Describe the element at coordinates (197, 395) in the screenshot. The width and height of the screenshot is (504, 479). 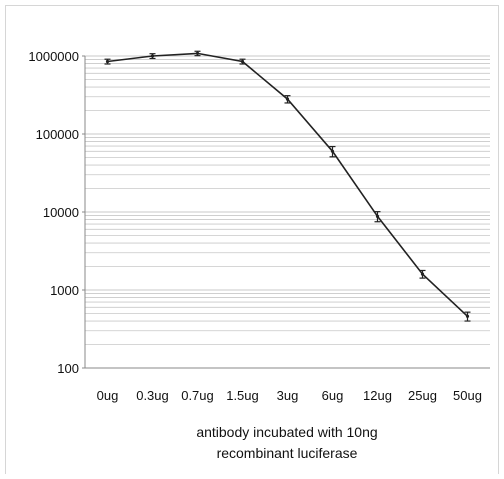
I see `x-tick-label: 0.7ug` at that location.